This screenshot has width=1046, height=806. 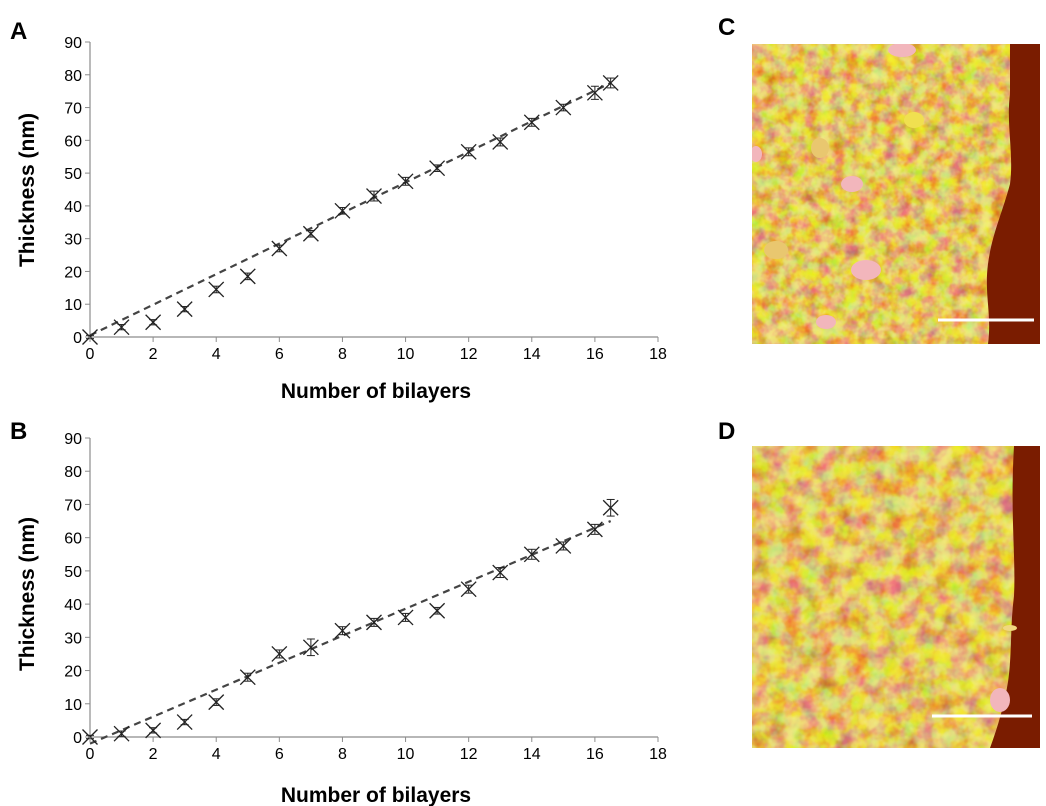 I want to click on afm-image-d, so click(x=896, y=597).